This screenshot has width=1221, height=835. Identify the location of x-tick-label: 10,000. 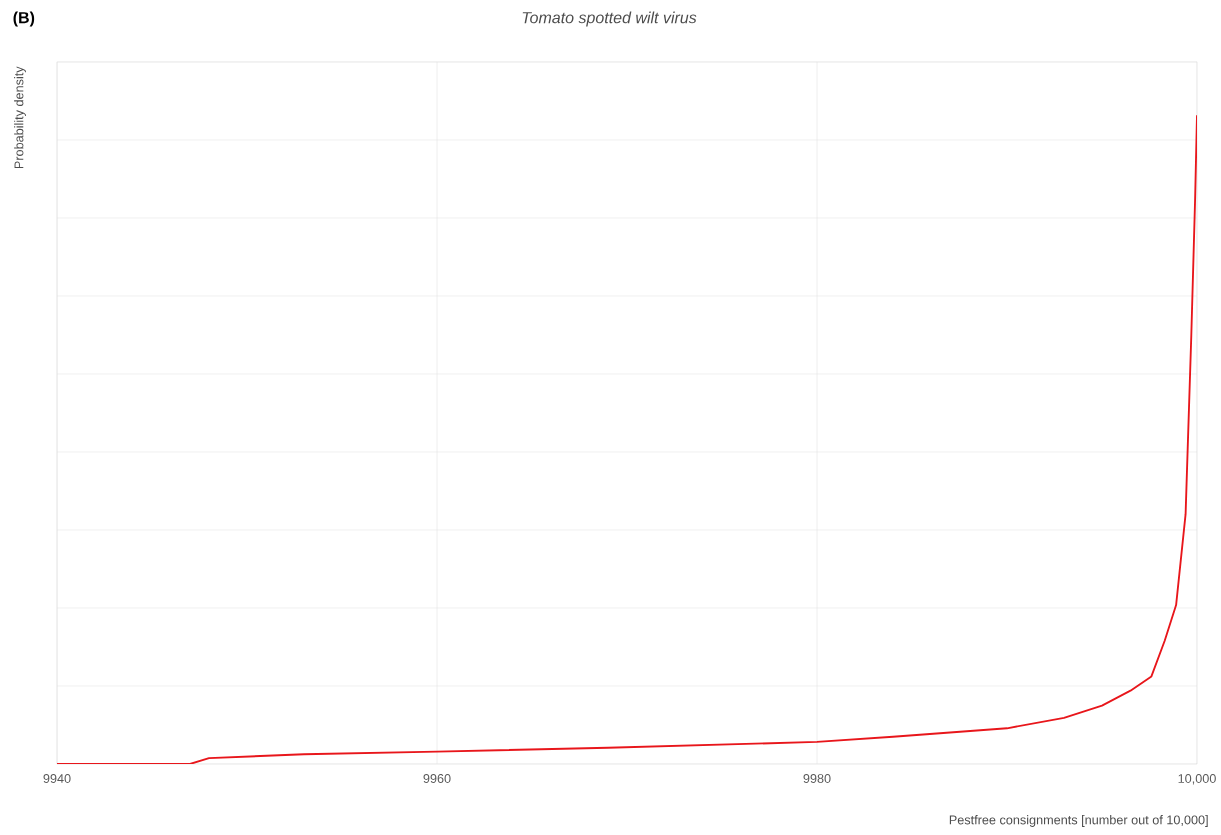
(1197, 779).